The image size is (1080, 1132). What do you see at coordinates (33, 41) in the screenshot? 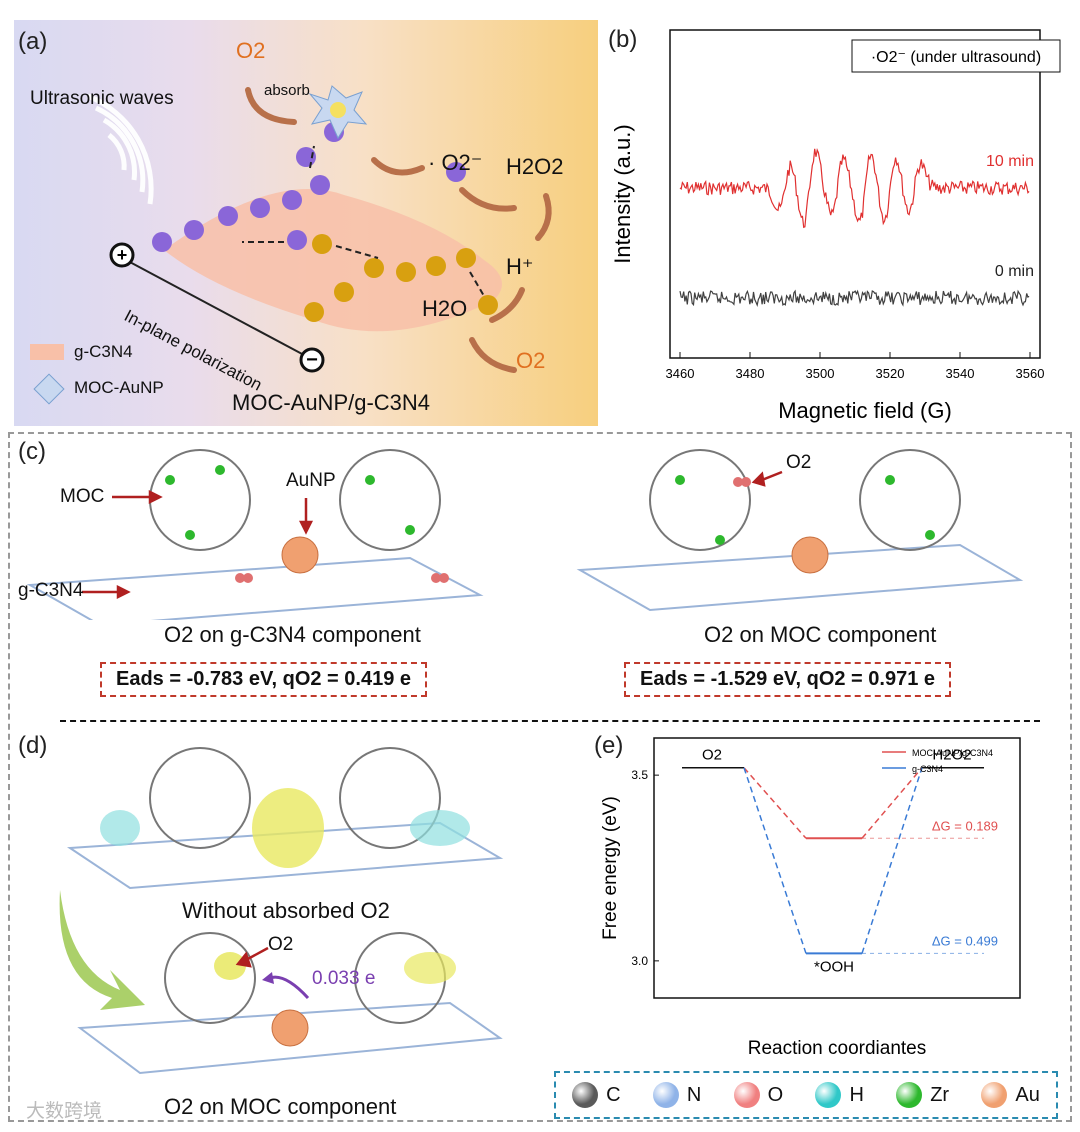
I see `panel-a-letter: (a)` at bounding box center [33, 41].